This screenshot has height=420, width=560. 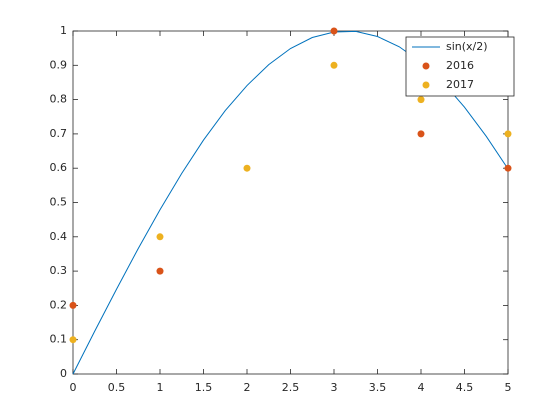 What do you see at coordinates (63, 373) in the screenshot?
I see `y-tick-label: 0` at bounding box center [63, 373].